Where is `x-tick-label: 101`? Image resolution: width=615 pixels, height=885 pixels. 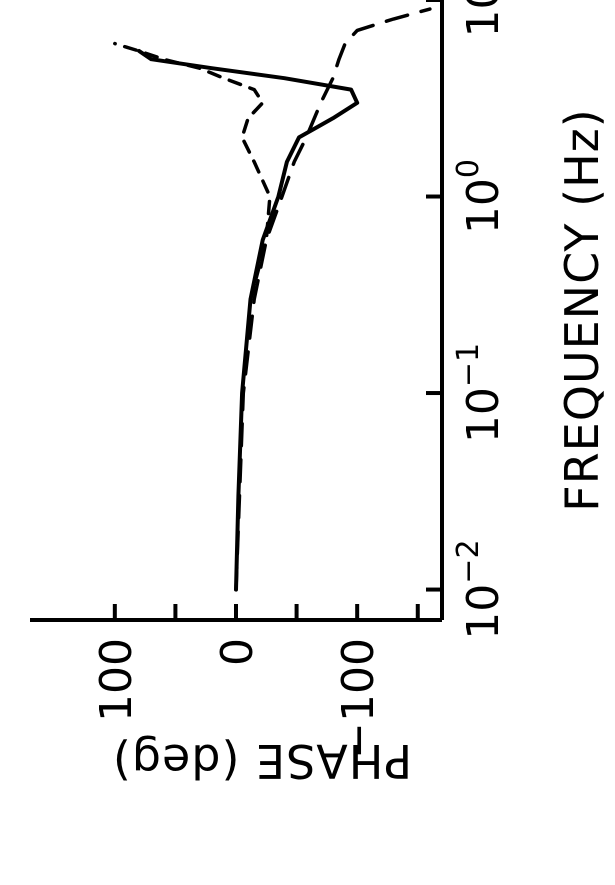 x-tick-label: 101 is located at coordinates (480, 19).